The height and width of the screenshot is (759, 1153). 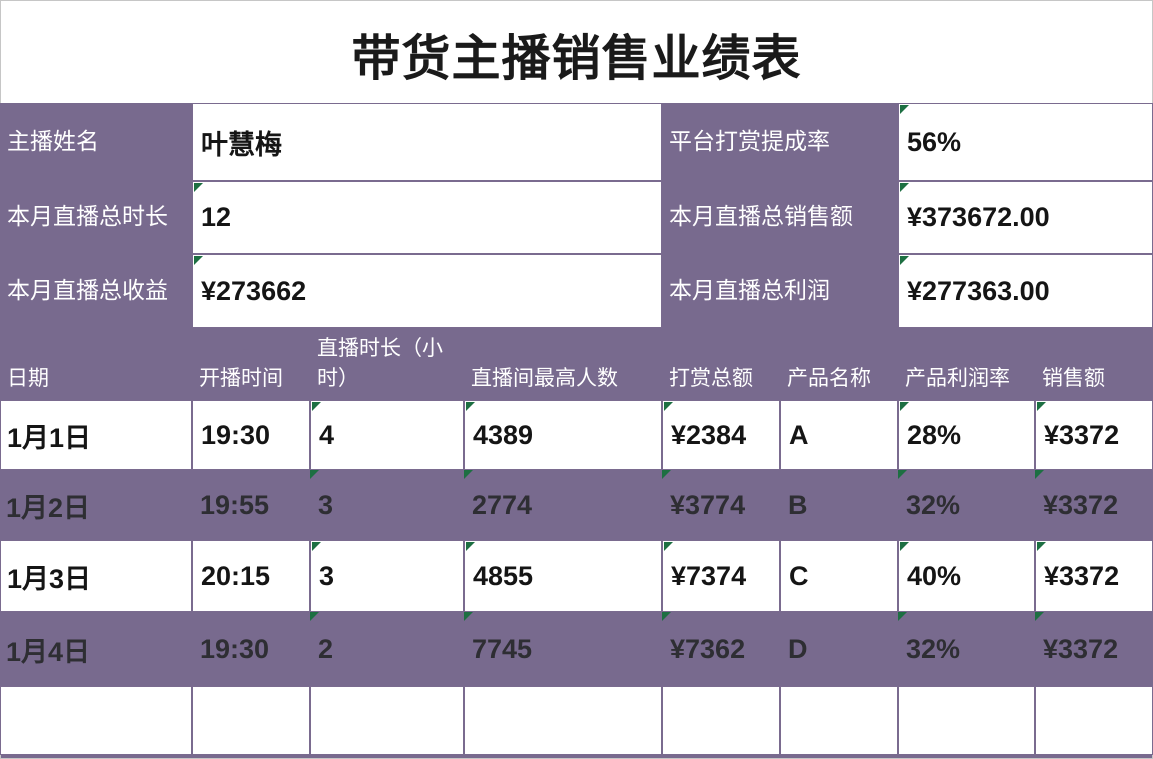 I want to click on table-cell: C, so click(x=839, y=576).